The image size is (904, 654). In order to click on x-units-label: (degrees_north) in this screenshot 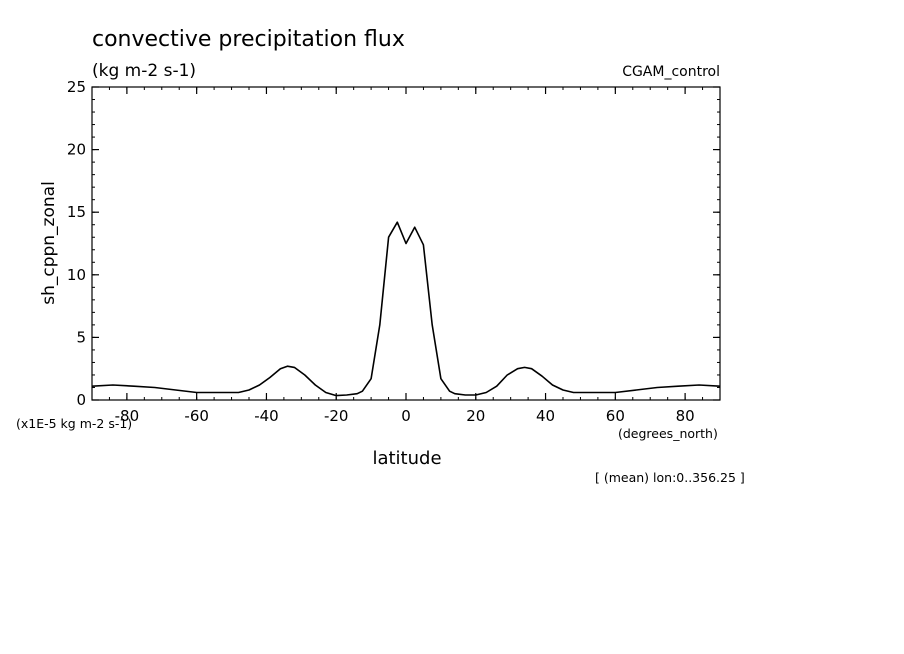, I will do `click(668, 433)`.